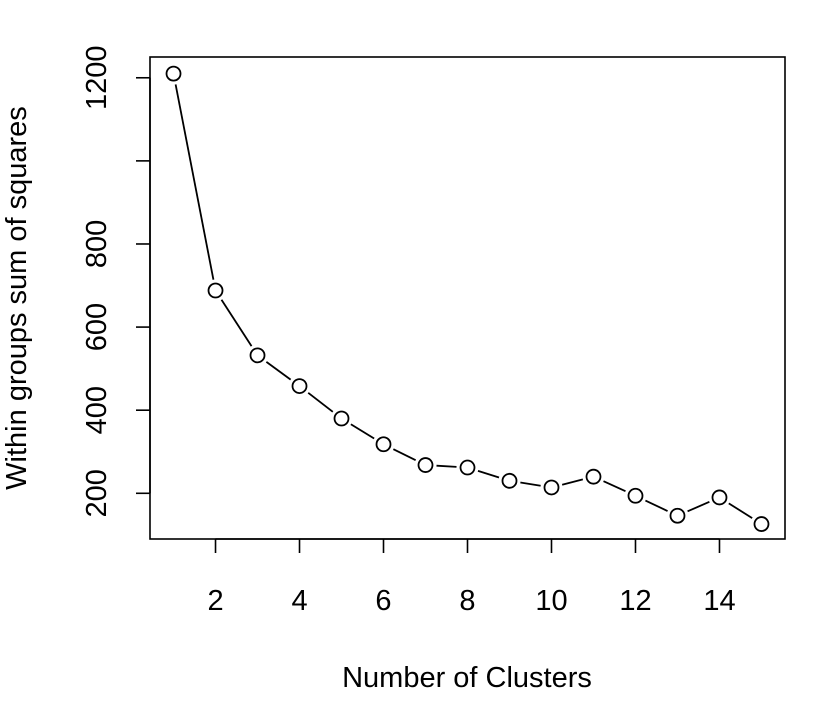 The image size is (826, 712). What do you see at coordinates (471, 577) in the screenshot?
I see `x-axis: 2 4 6 8 10 12 14` at bounding box center [471, 577].